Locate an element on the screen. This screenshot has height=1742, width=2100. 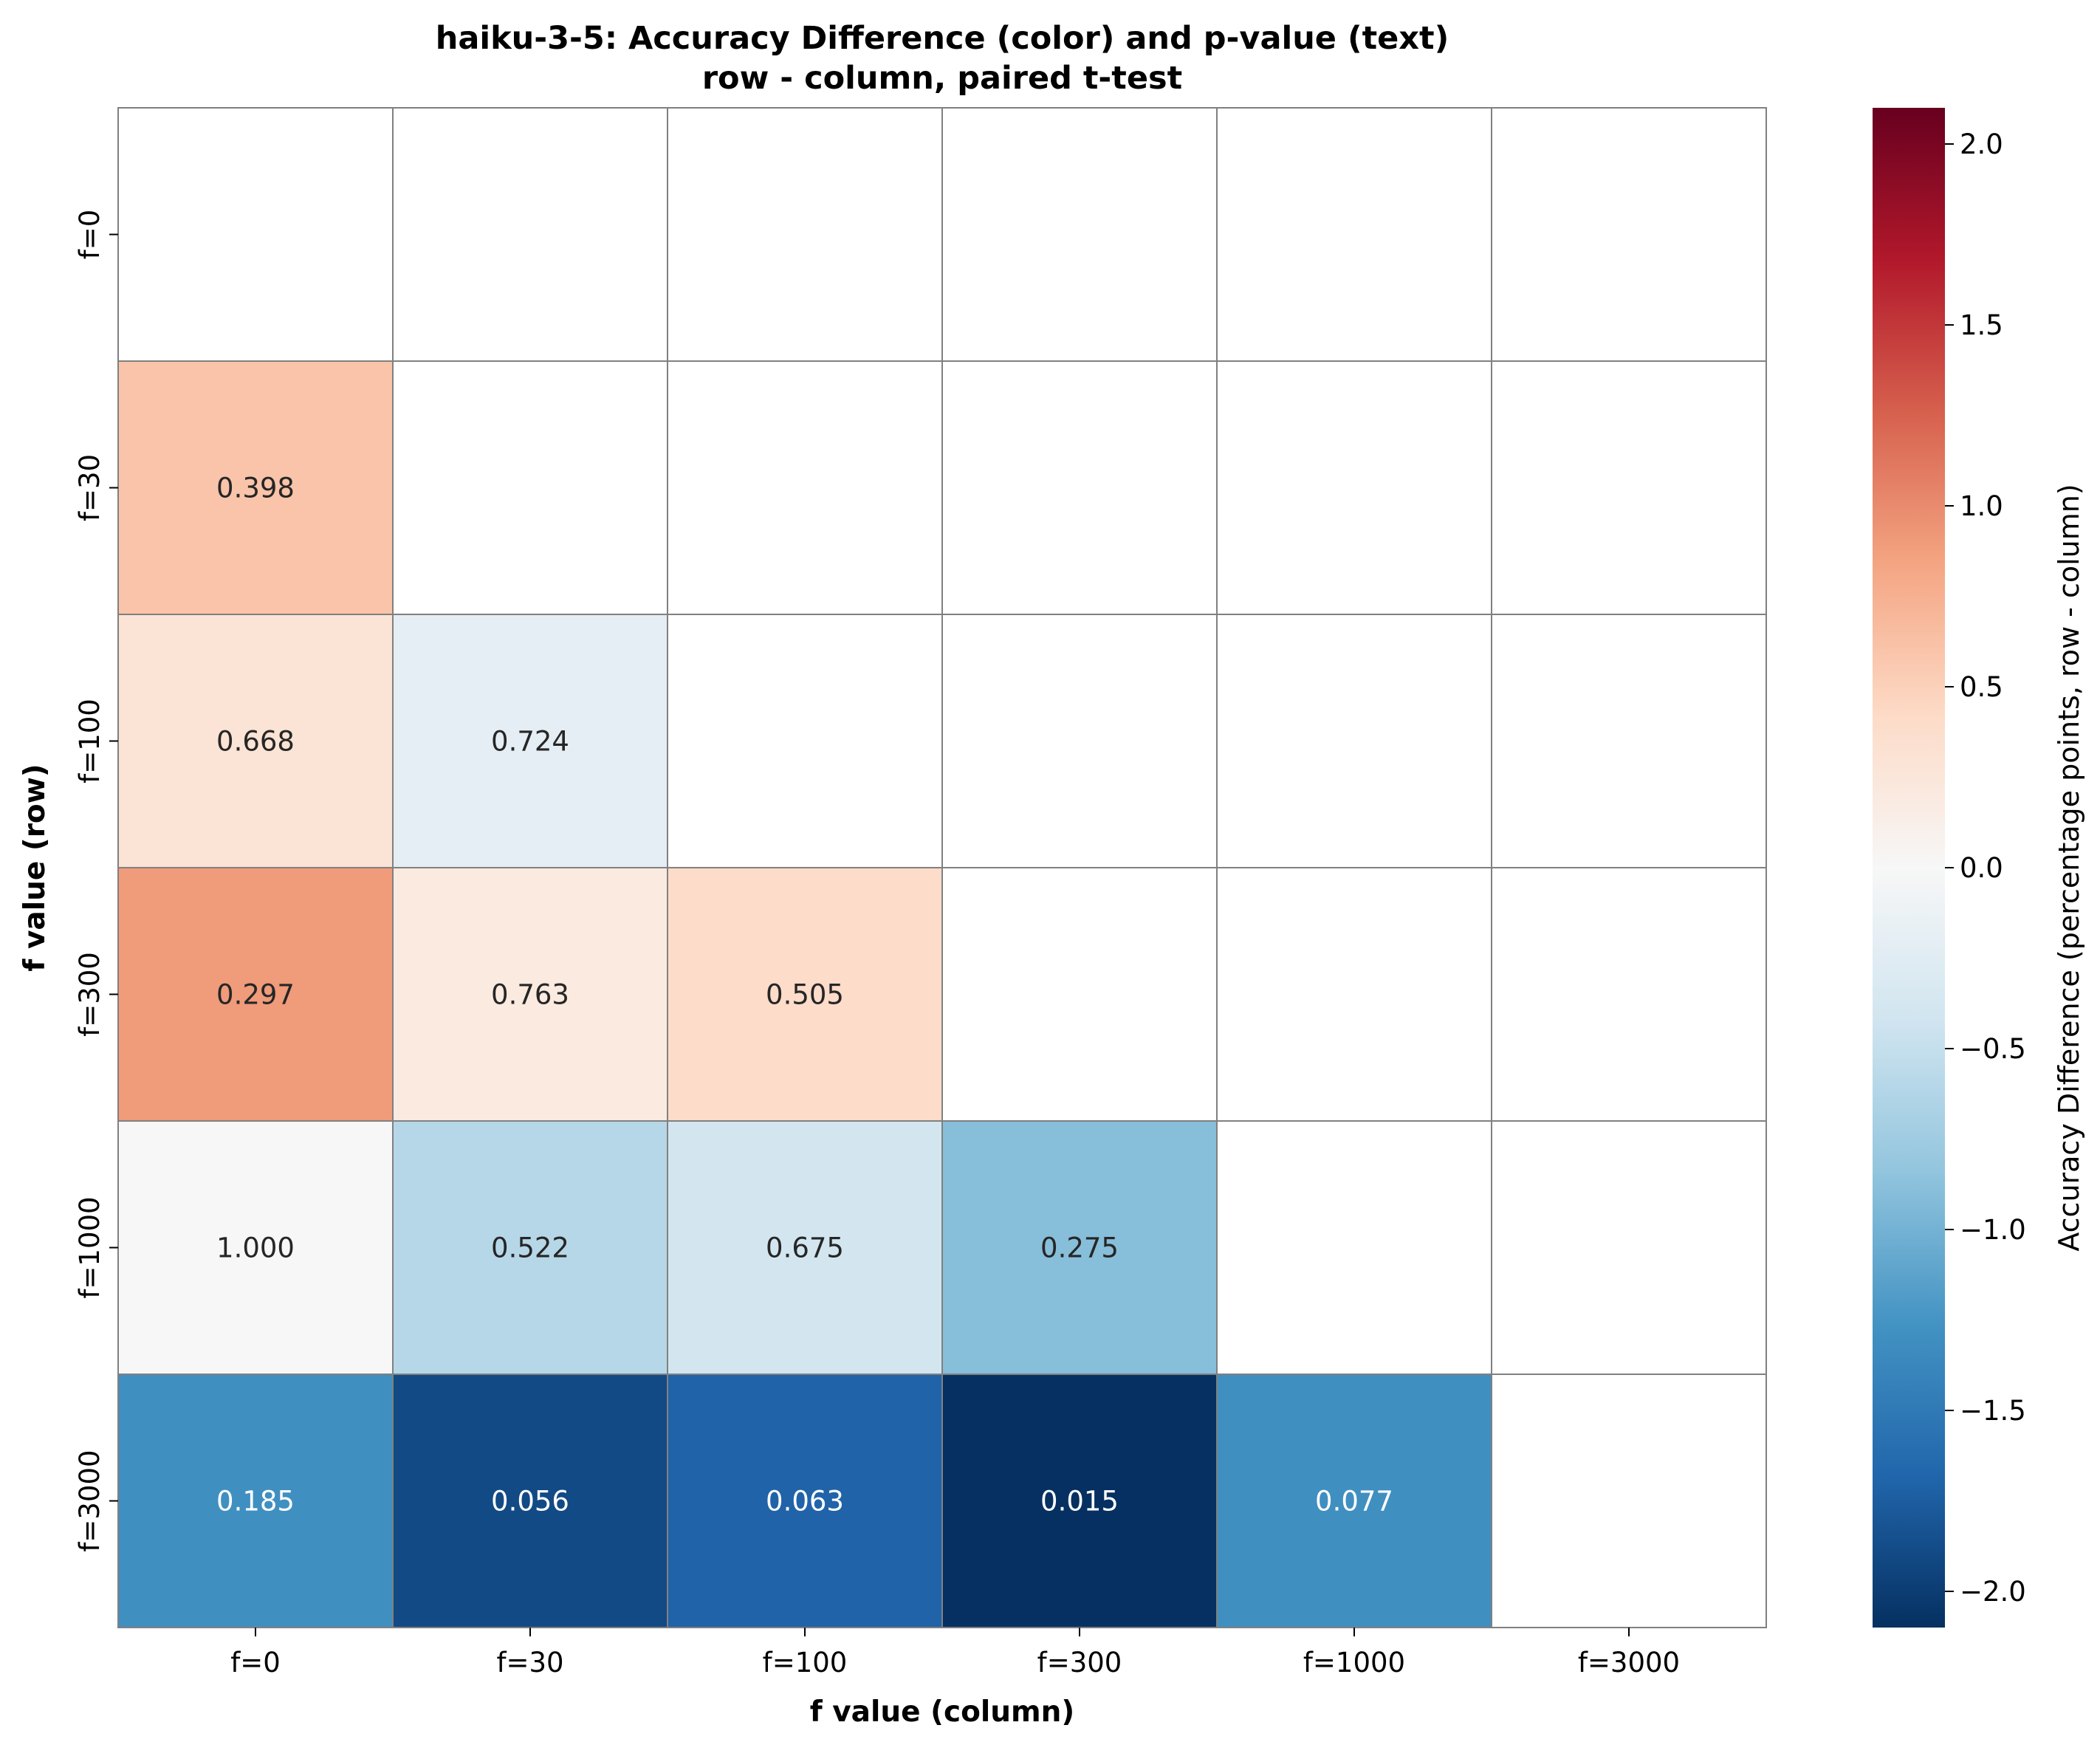
colorbar-tick-label: −1.5 is located at coordinates (1993, 1411).